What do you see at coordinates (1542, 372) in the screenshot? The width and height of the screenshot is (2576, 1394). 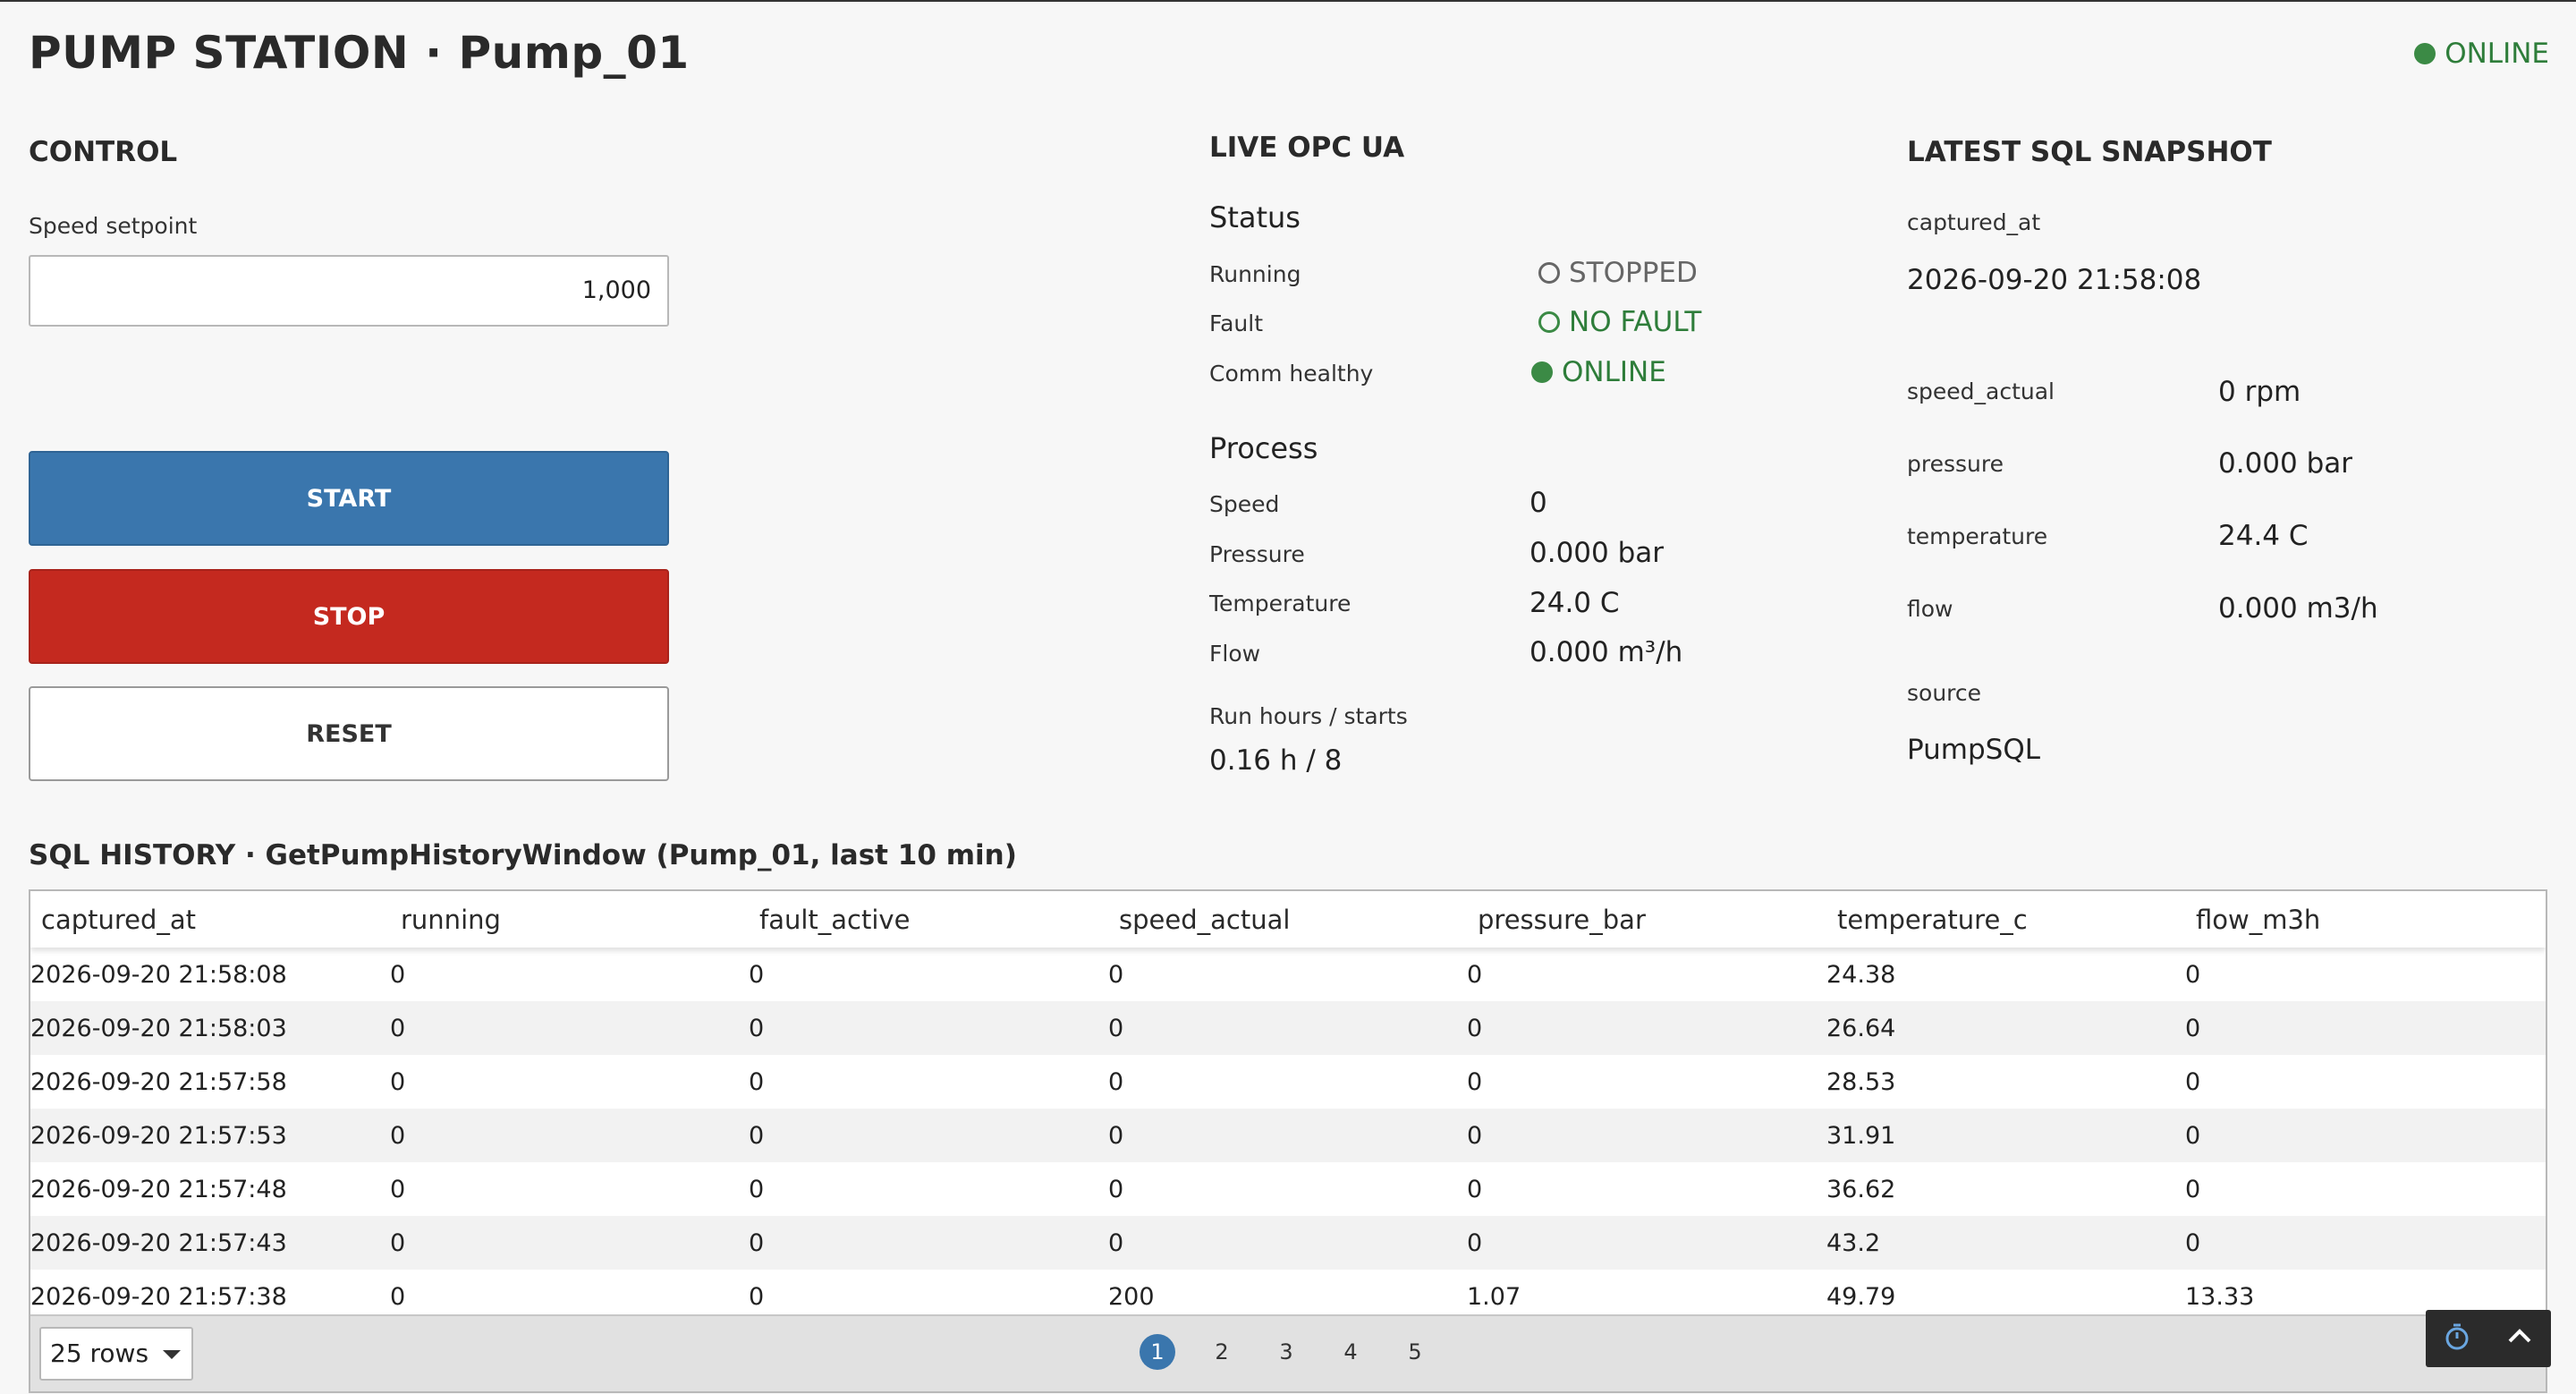 I see `comm-online-dot-icon` at bounding box center [1542, 372].